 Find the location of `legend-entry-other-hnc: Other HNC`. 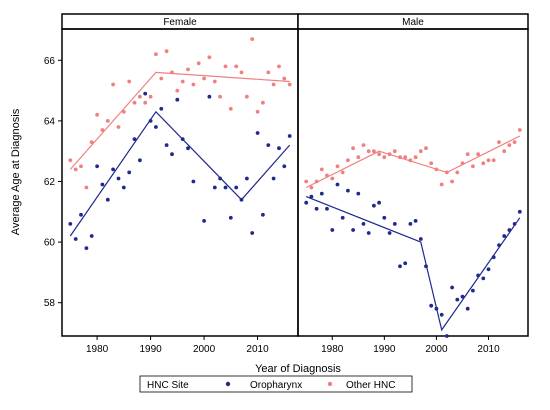

legend-entry-other-hnc: Other HNC is located at coordinates (370, 385).